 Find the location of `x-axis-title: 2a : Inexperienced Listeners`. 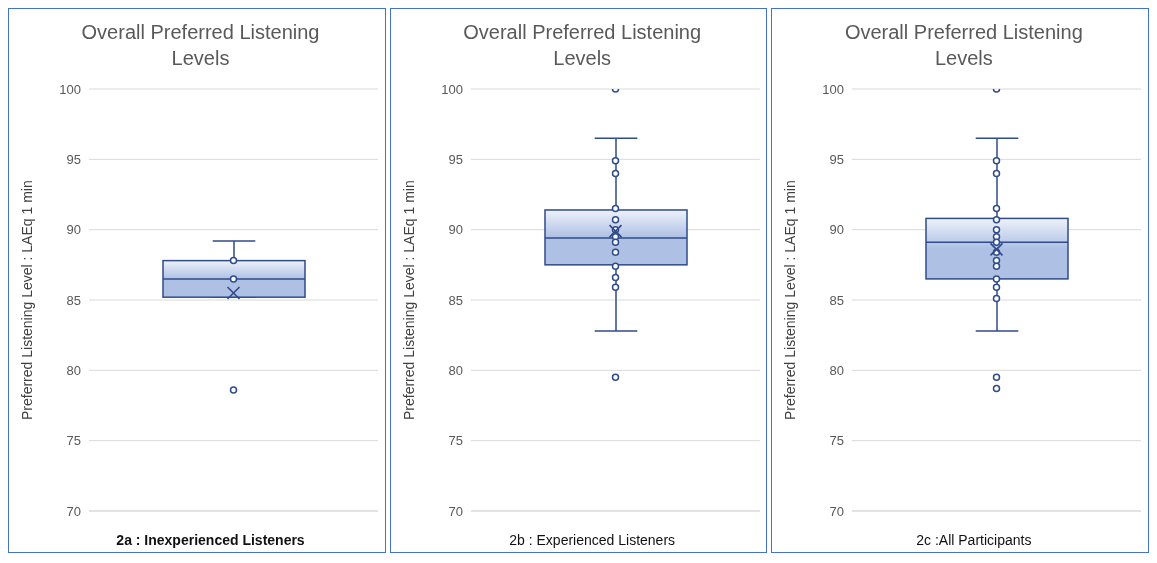

x-axis-title: 2a : Inexperienced Listeners is located at coordinates (210, 540).